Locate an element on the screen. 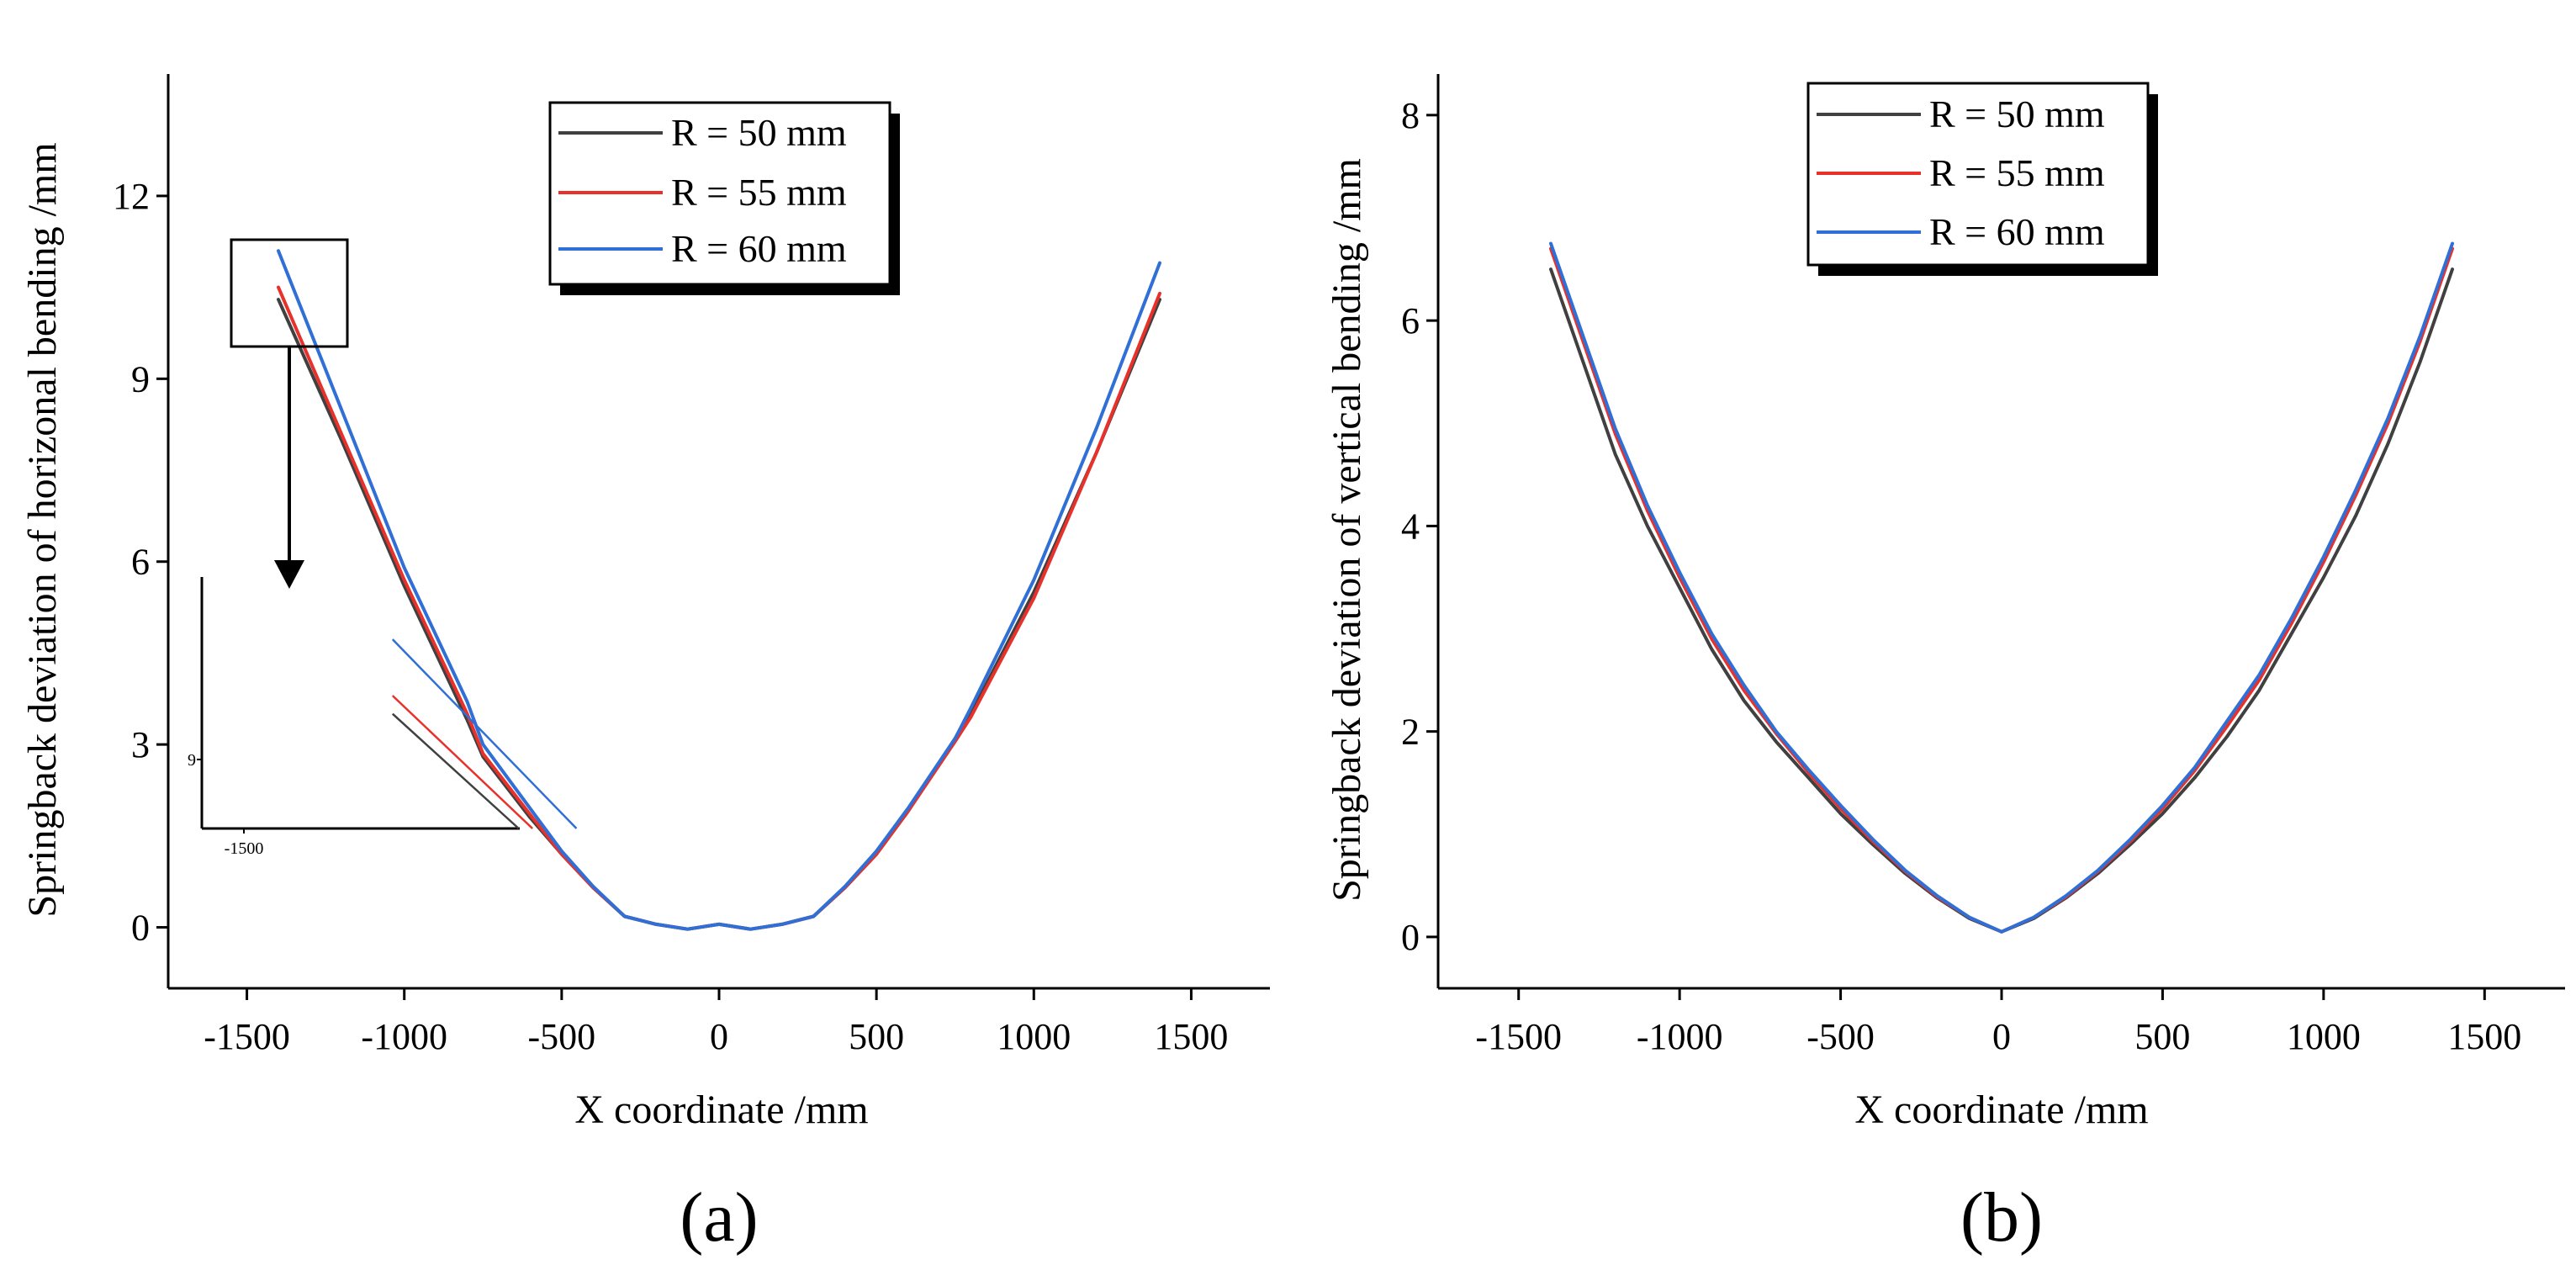  legend-b: R = 50 mm R = 55 mm R = 60 mm is located at coordinates (1982, 179).